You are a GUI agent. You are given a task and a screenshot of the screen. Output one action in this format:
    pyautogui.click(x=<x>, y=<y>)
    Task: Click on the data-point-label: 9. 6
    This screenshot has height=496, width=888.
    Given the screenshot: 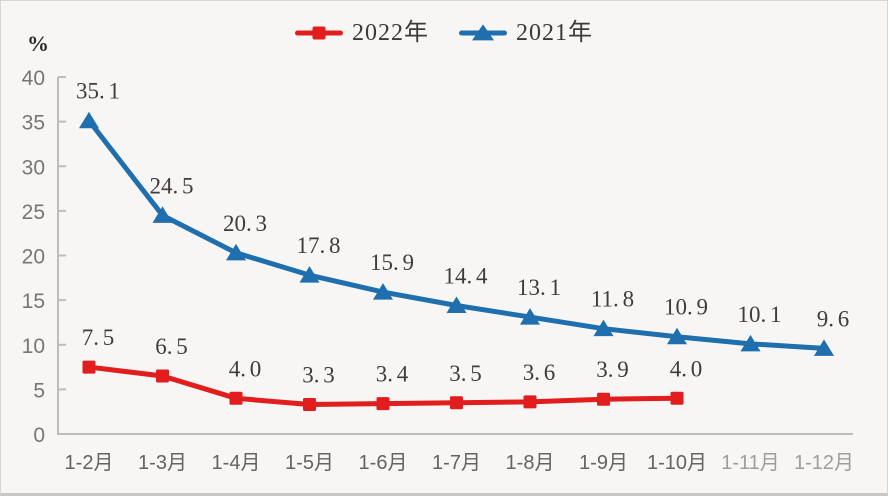 What is the action you would take?
    pyautogui.click(x=833, y=318)
    